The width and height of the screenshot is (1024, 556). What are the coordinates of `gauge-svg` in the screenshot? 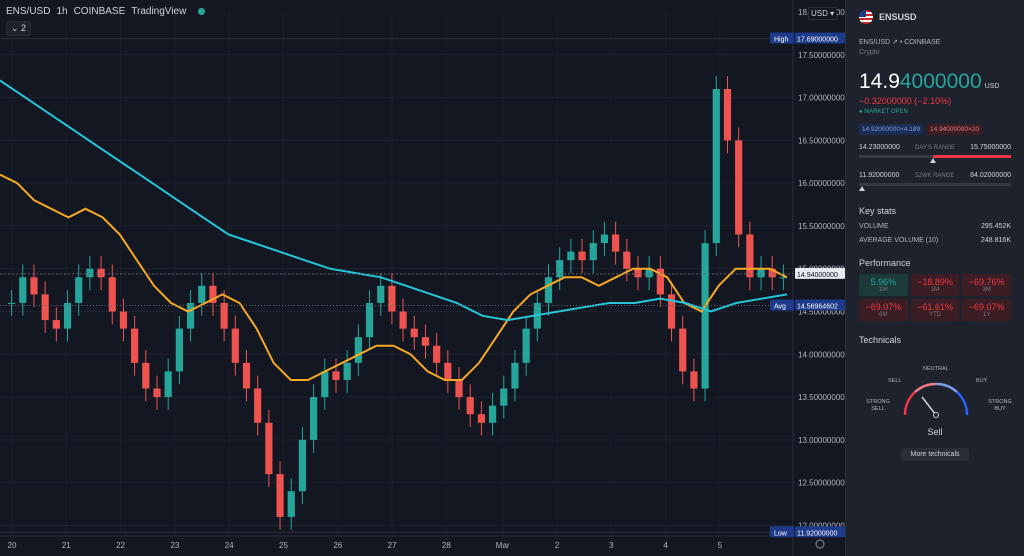 It's located at (936, 400).